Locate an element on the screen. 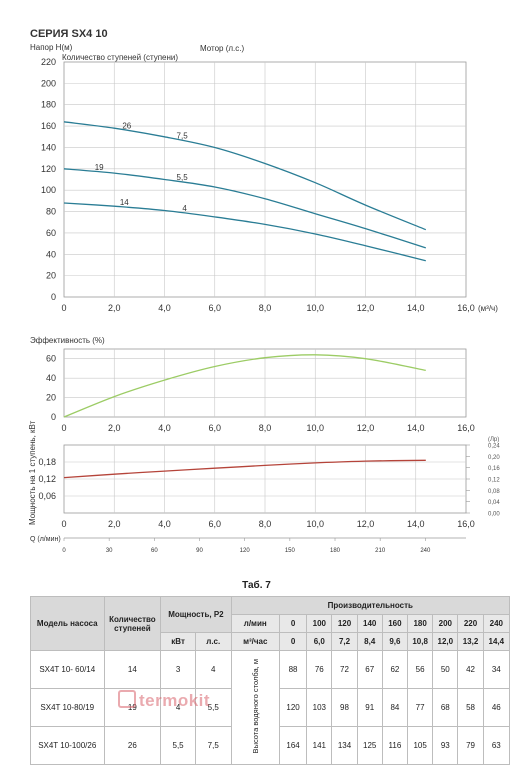  value-cell: 62 is located at coordinates (395, 669).